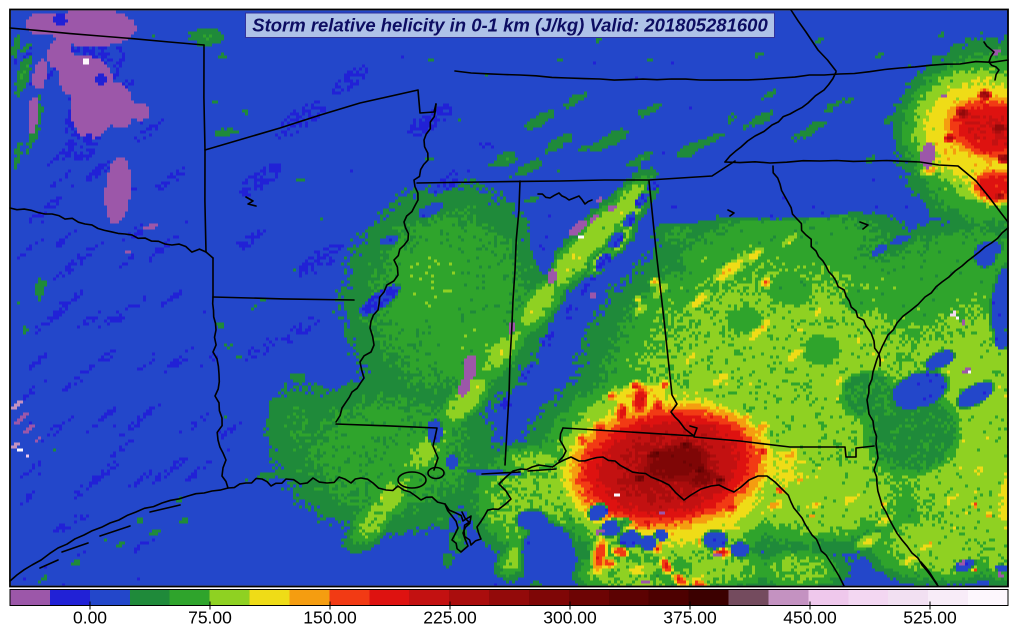 This screenshot has width=1018, height=633. I want to click on svg-text: 525.00, so click(930, 618).